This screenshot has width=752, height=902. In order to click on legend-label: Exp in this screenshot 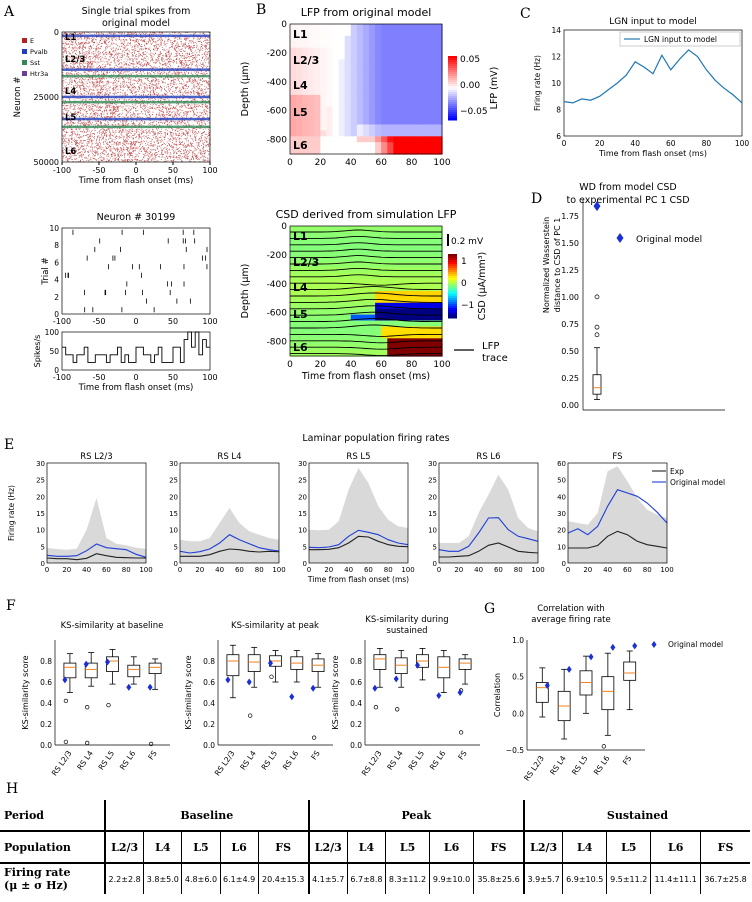, I will do `click(677, 471)`.